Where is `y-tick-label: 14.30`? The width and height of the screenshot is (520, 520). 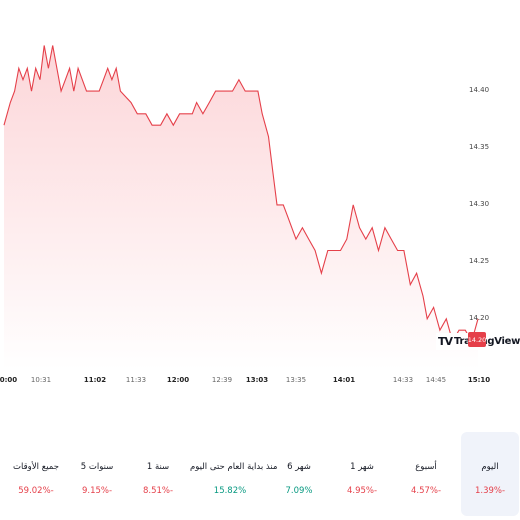
y-tick-label: 14.30 is located at coordinates (479, 203).